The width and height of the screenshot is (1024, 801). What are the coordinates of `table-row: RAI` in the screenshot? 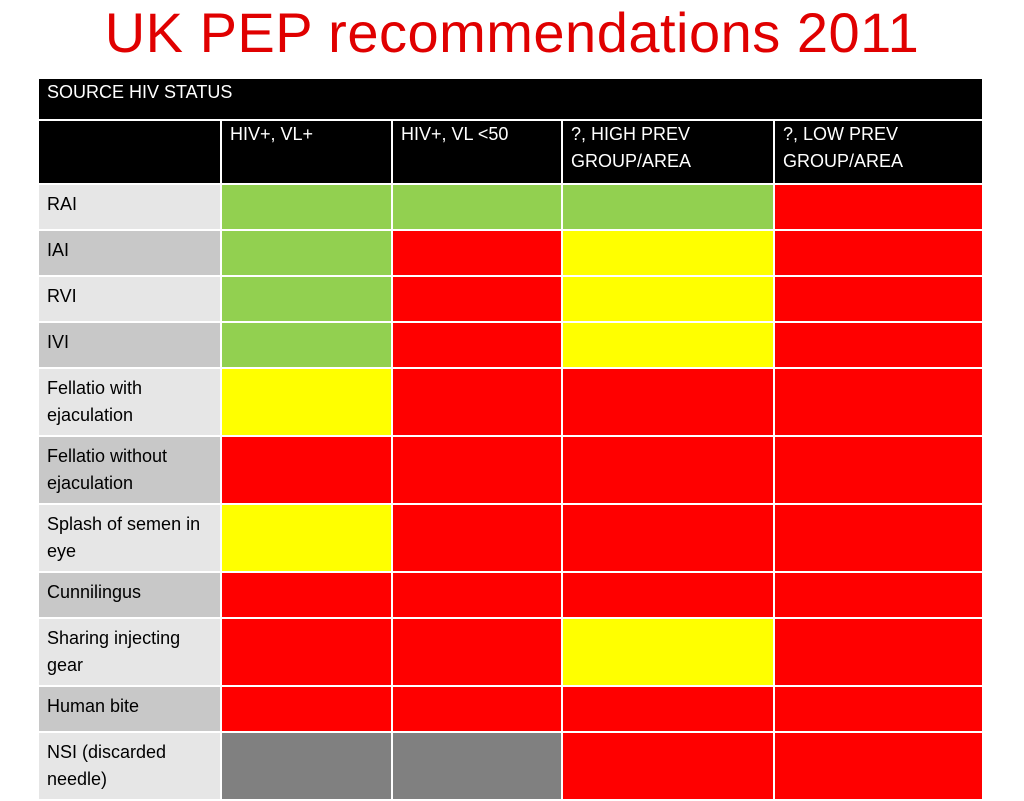 It's located at (510, 207).